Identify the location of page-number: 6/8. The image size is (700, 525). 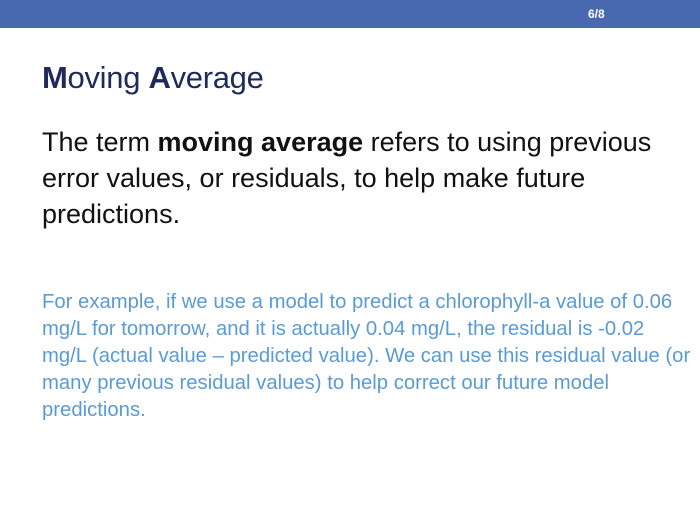
(596, 14).